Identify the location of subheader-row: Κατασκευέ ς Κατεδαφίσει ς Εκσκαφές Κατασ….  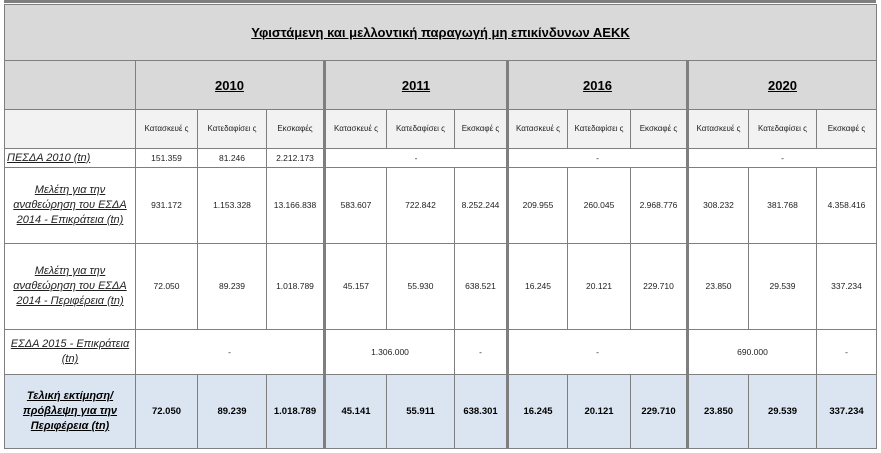
(440, 129).